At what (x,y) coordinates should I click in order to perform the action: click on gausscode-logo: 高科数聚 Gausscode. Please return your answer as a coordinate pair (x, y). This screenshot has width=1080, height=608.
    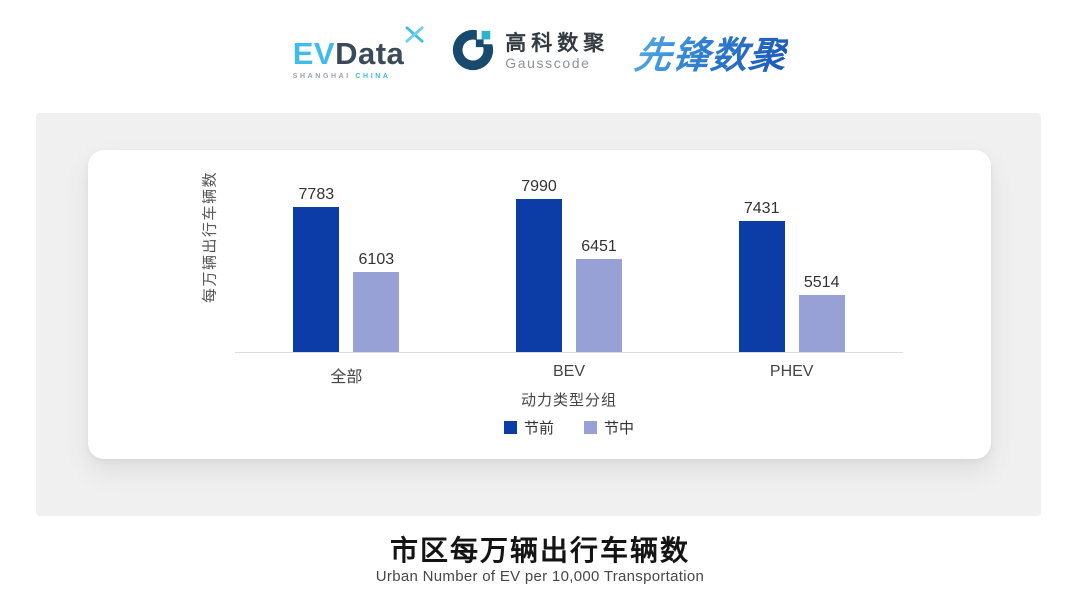
    Looking at the image, I should click on (529, 52).